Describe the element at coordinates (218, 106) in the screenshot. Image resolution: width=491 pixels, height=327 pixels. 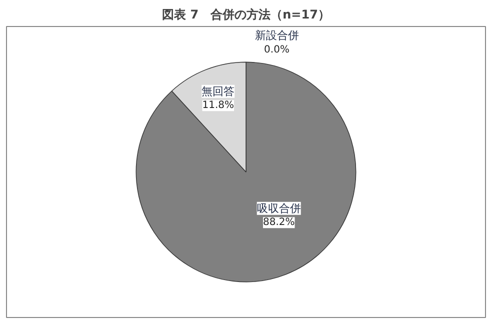
I see `data-label: 11.8%` at that location.